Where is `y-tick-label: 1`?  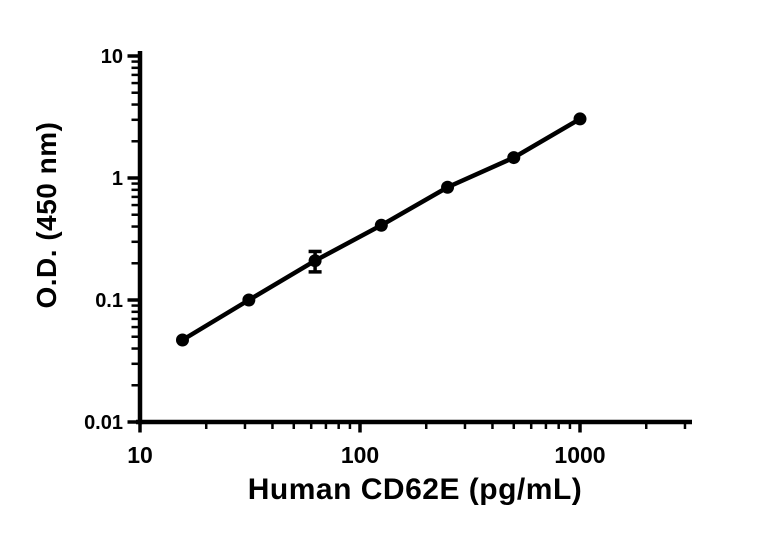 y-tick-label: 1 is located at coordinates (117, 179).